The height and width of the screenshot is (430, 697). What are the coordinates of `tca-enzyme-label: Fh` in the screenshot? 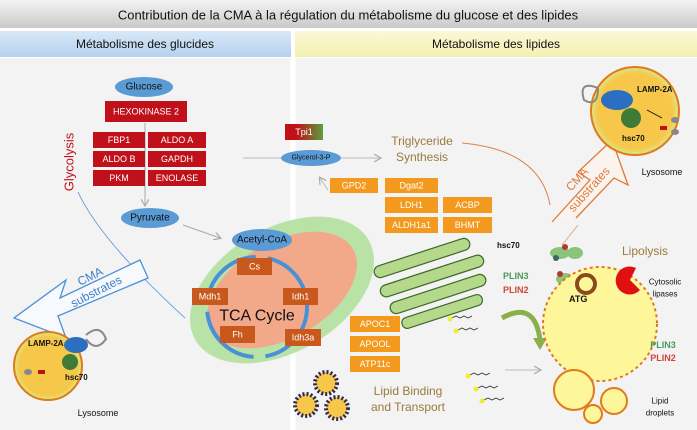 It's located at (237, 335).